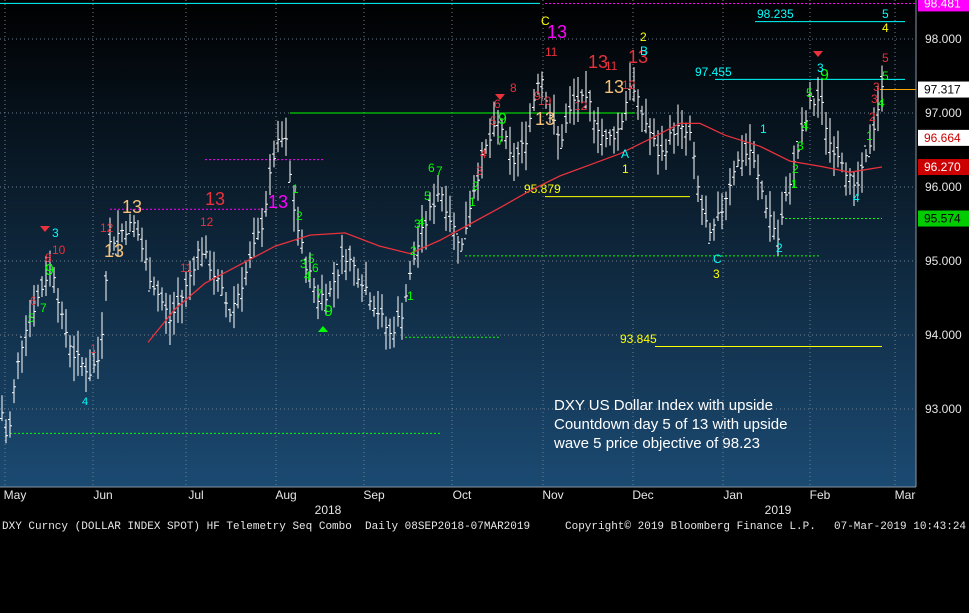 The image size is (969, 613). What do you see at coordinates (186, 268) in the screenshot?
I see `sequential-count-marker: 11` at bounding box center [186, 268].